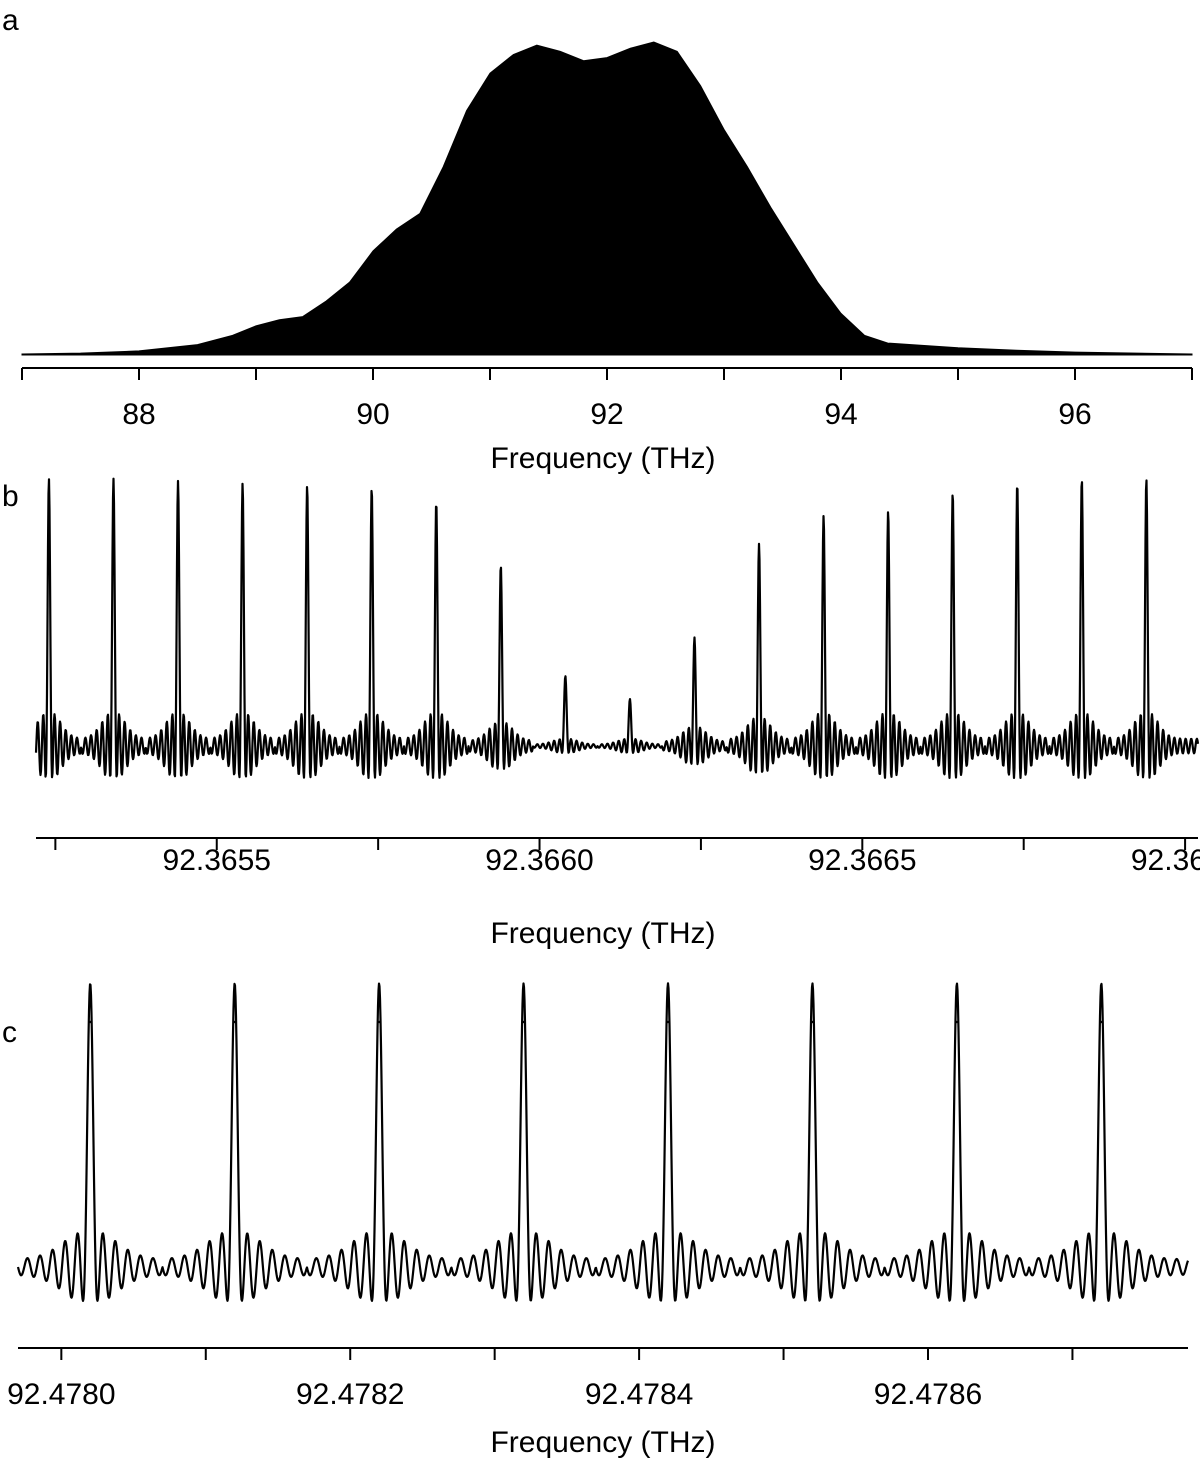  Describe the element at coordinates (372, 414) in the screenshot. I see `x-tick-label-a: 90` at that location.